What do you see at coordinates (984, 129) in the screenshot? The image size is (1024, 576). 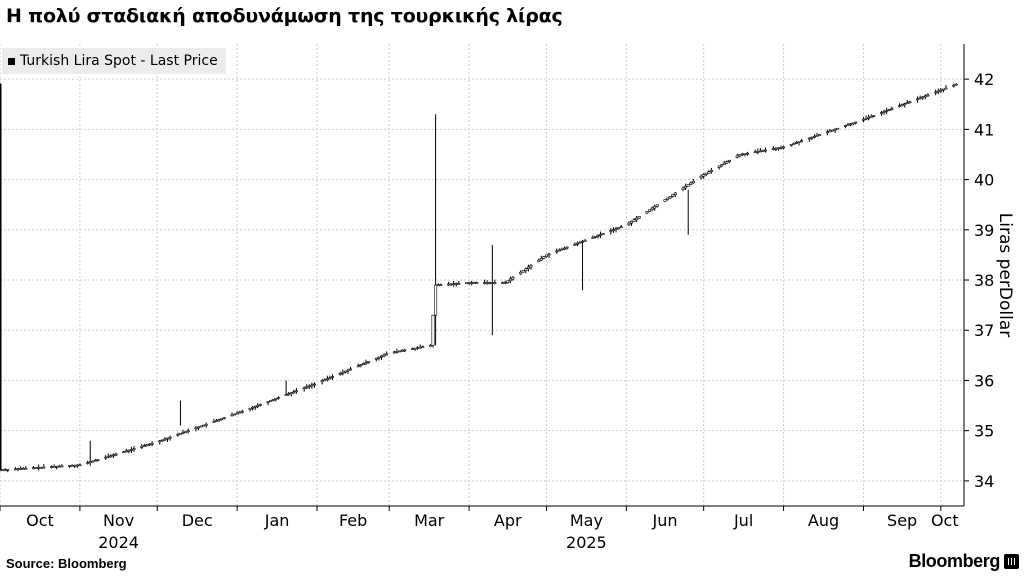 I see `y-tick-label: 41` at bounding box center [984, 129].